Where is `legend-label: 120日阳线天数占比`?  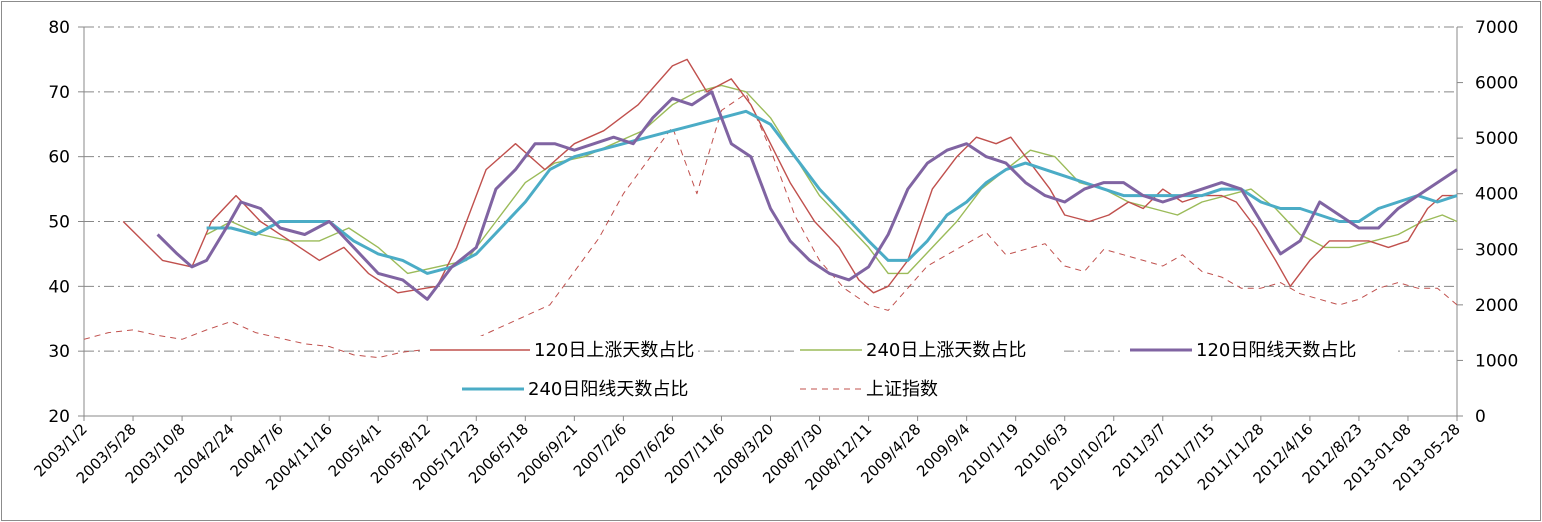 legend-label: 120日阳线天数占比 is located at coordinates (1276, 350).